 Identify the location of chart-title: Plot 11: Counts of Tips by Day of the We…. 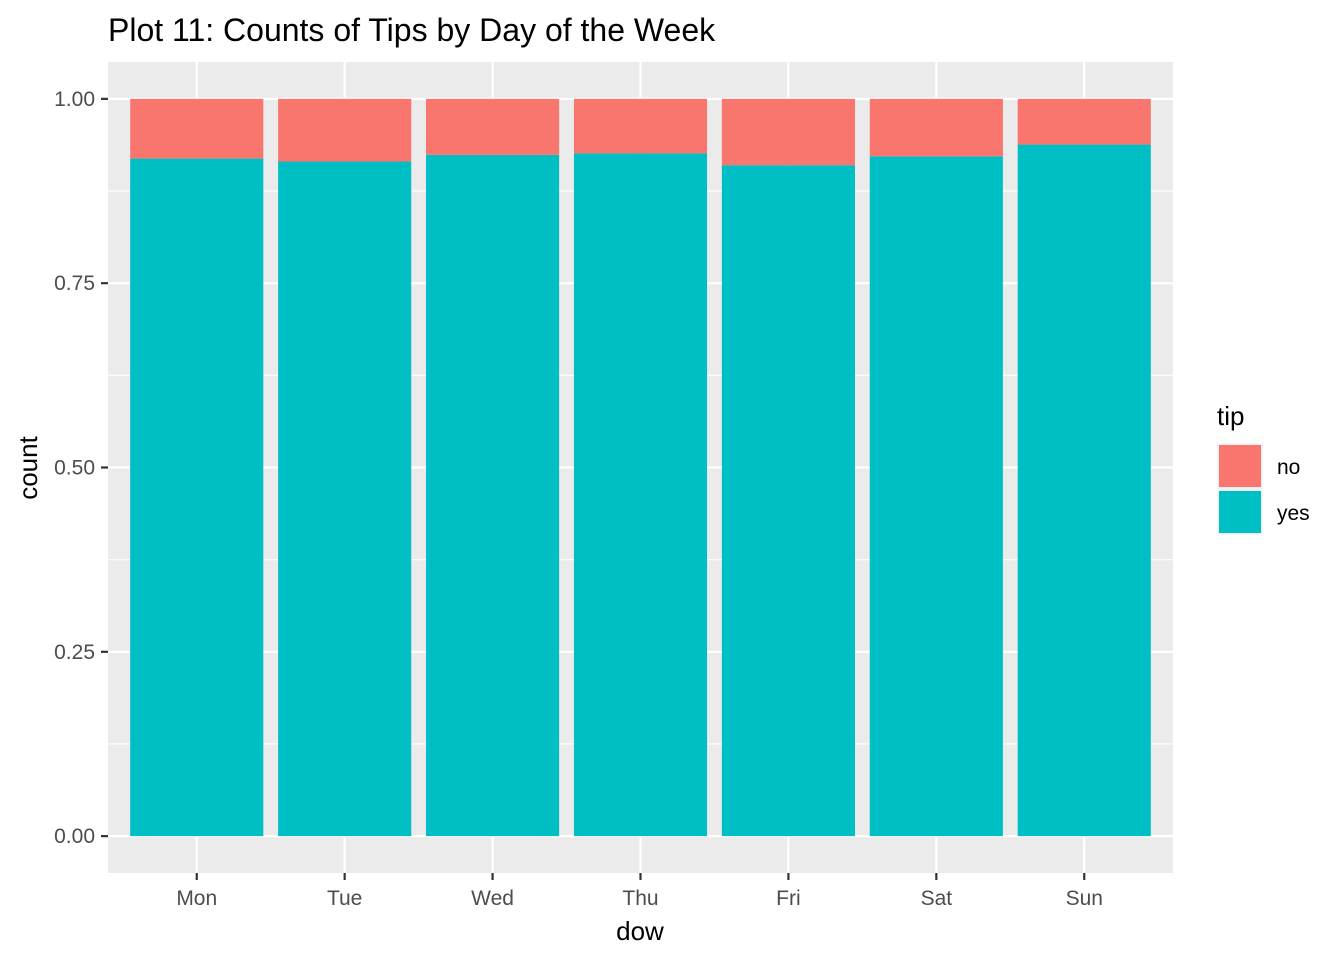
(412, 30).